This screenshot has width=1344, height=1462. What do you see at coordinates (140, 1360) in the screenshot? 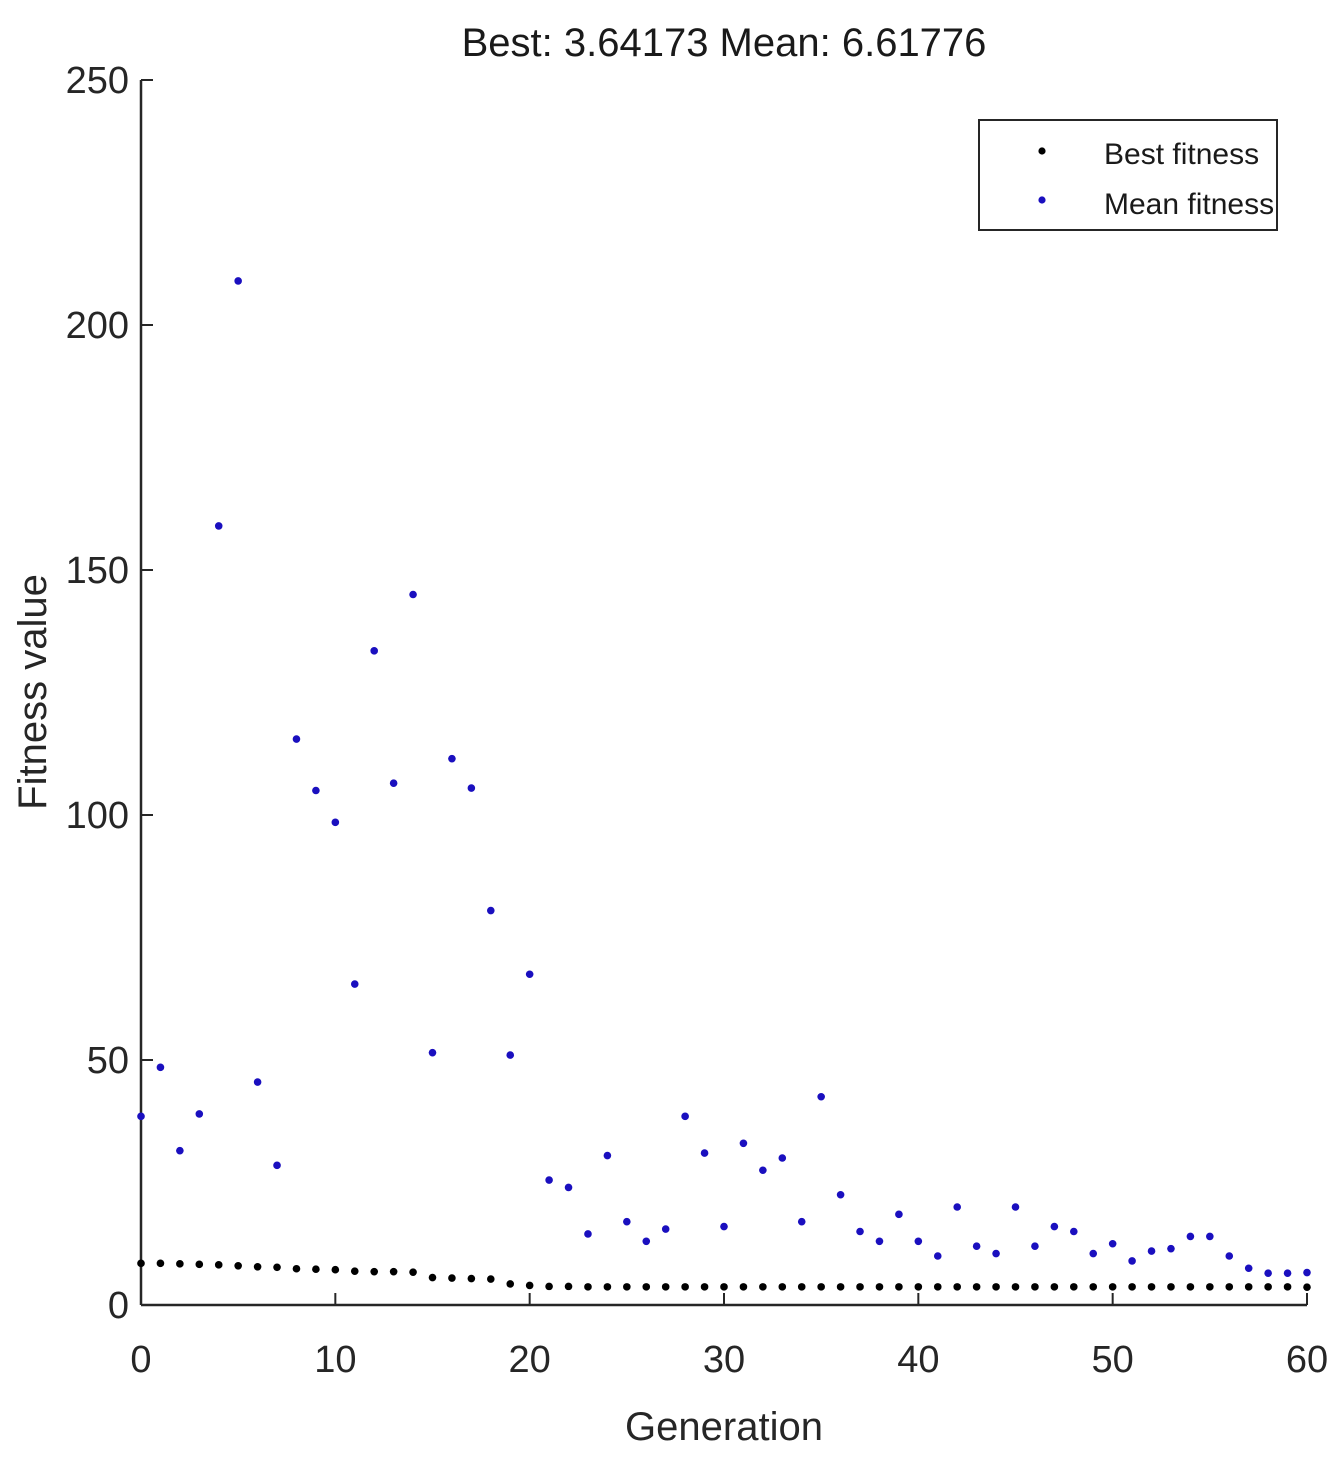
I see `x-tick-label: 0` at bounding box center [140, 1360].